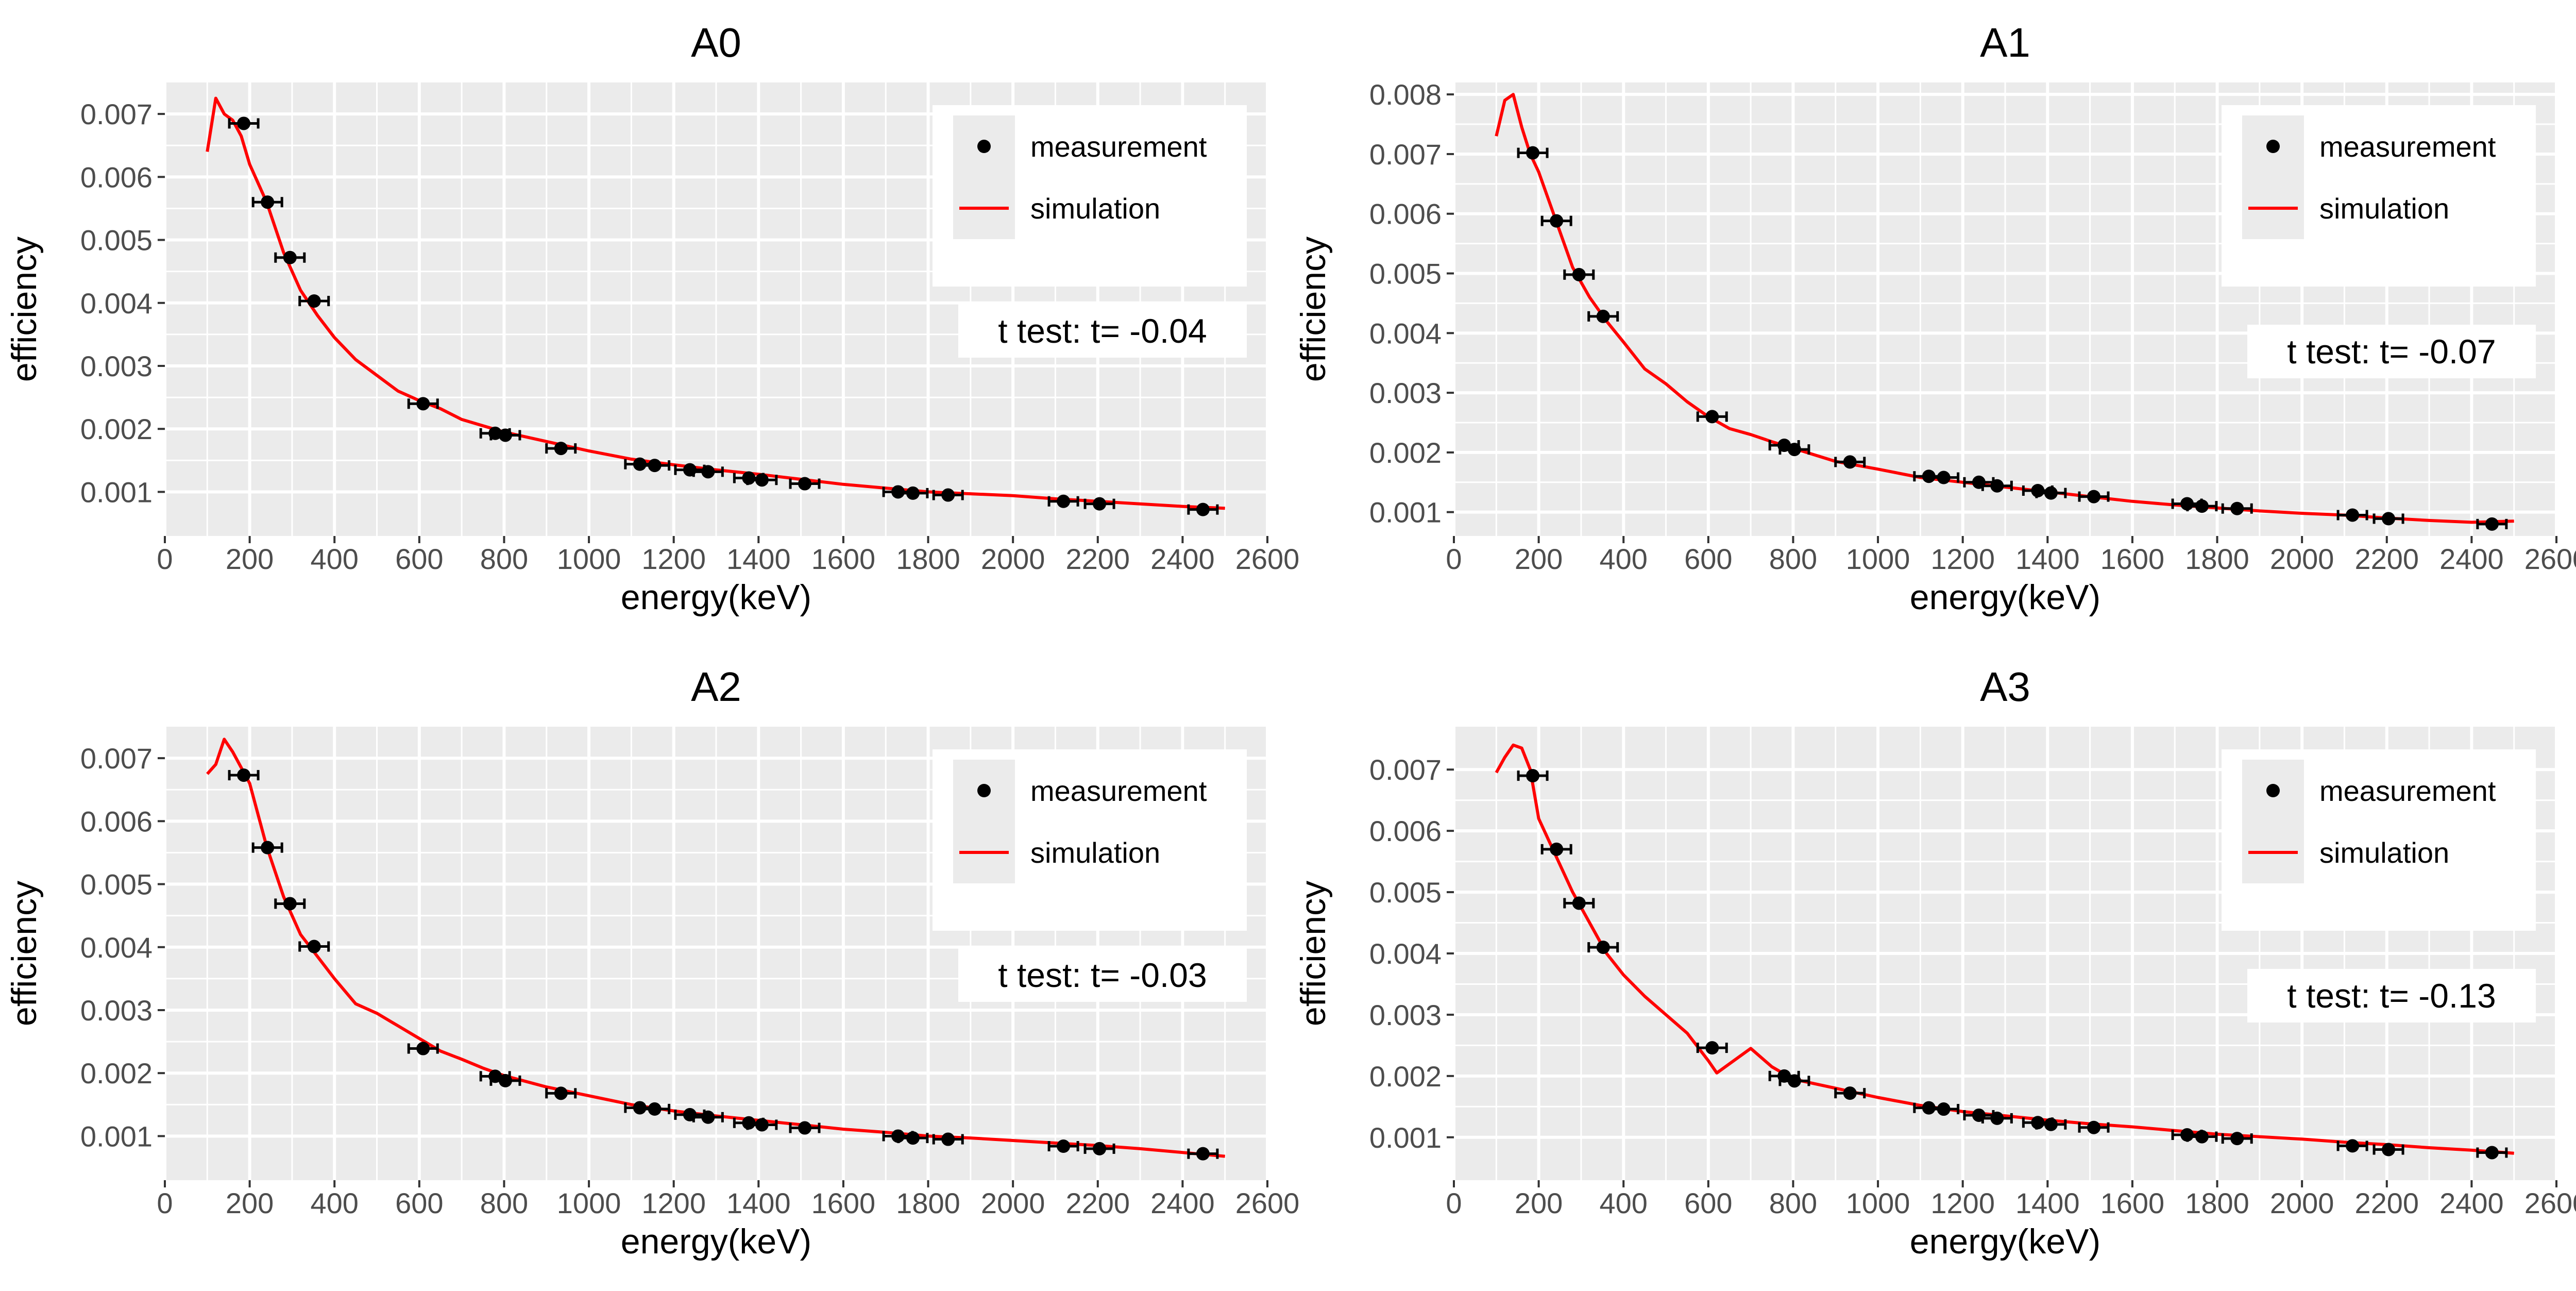 Image resolution: width=2576 pixels, height=1291 pixels. Describe the element at coordinates (116, 114) in the screenshot. I see `y-tick-label: 0.007` at that location.